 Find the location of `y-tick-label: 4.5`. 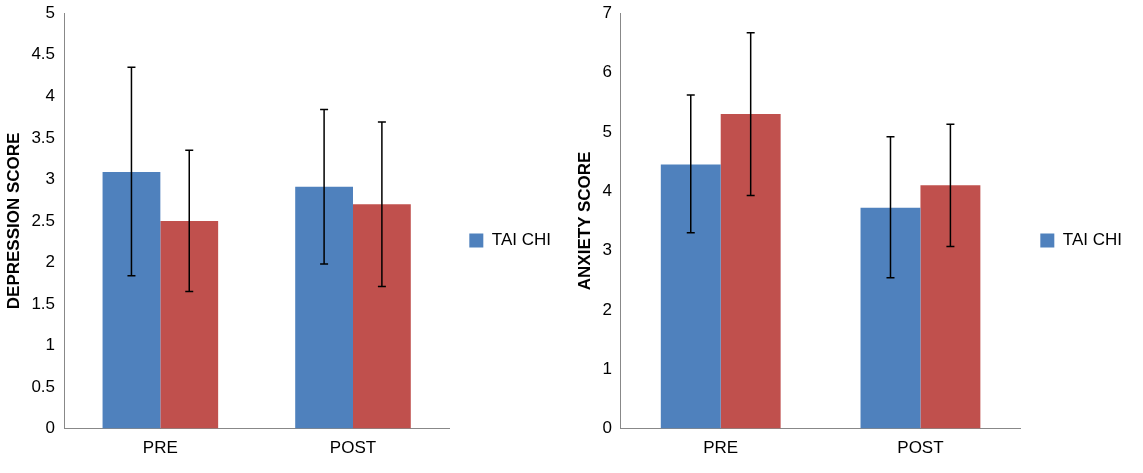

y-tick-label: 4.5 is located at coordinates (43, 54).